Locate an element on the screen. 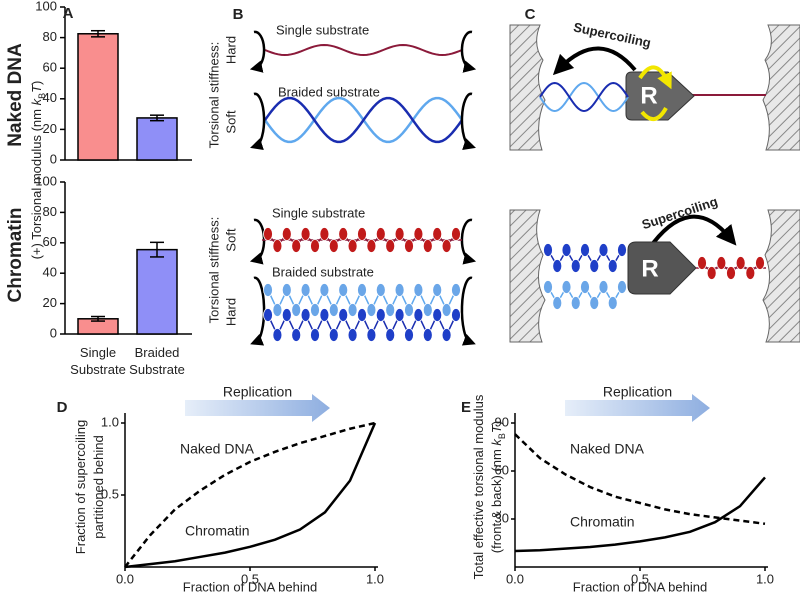 The height and width of the screenshot is (595, 800). axis-label: (+) Torsional modulus (nm kBT) is located at coordinates (38, 170).